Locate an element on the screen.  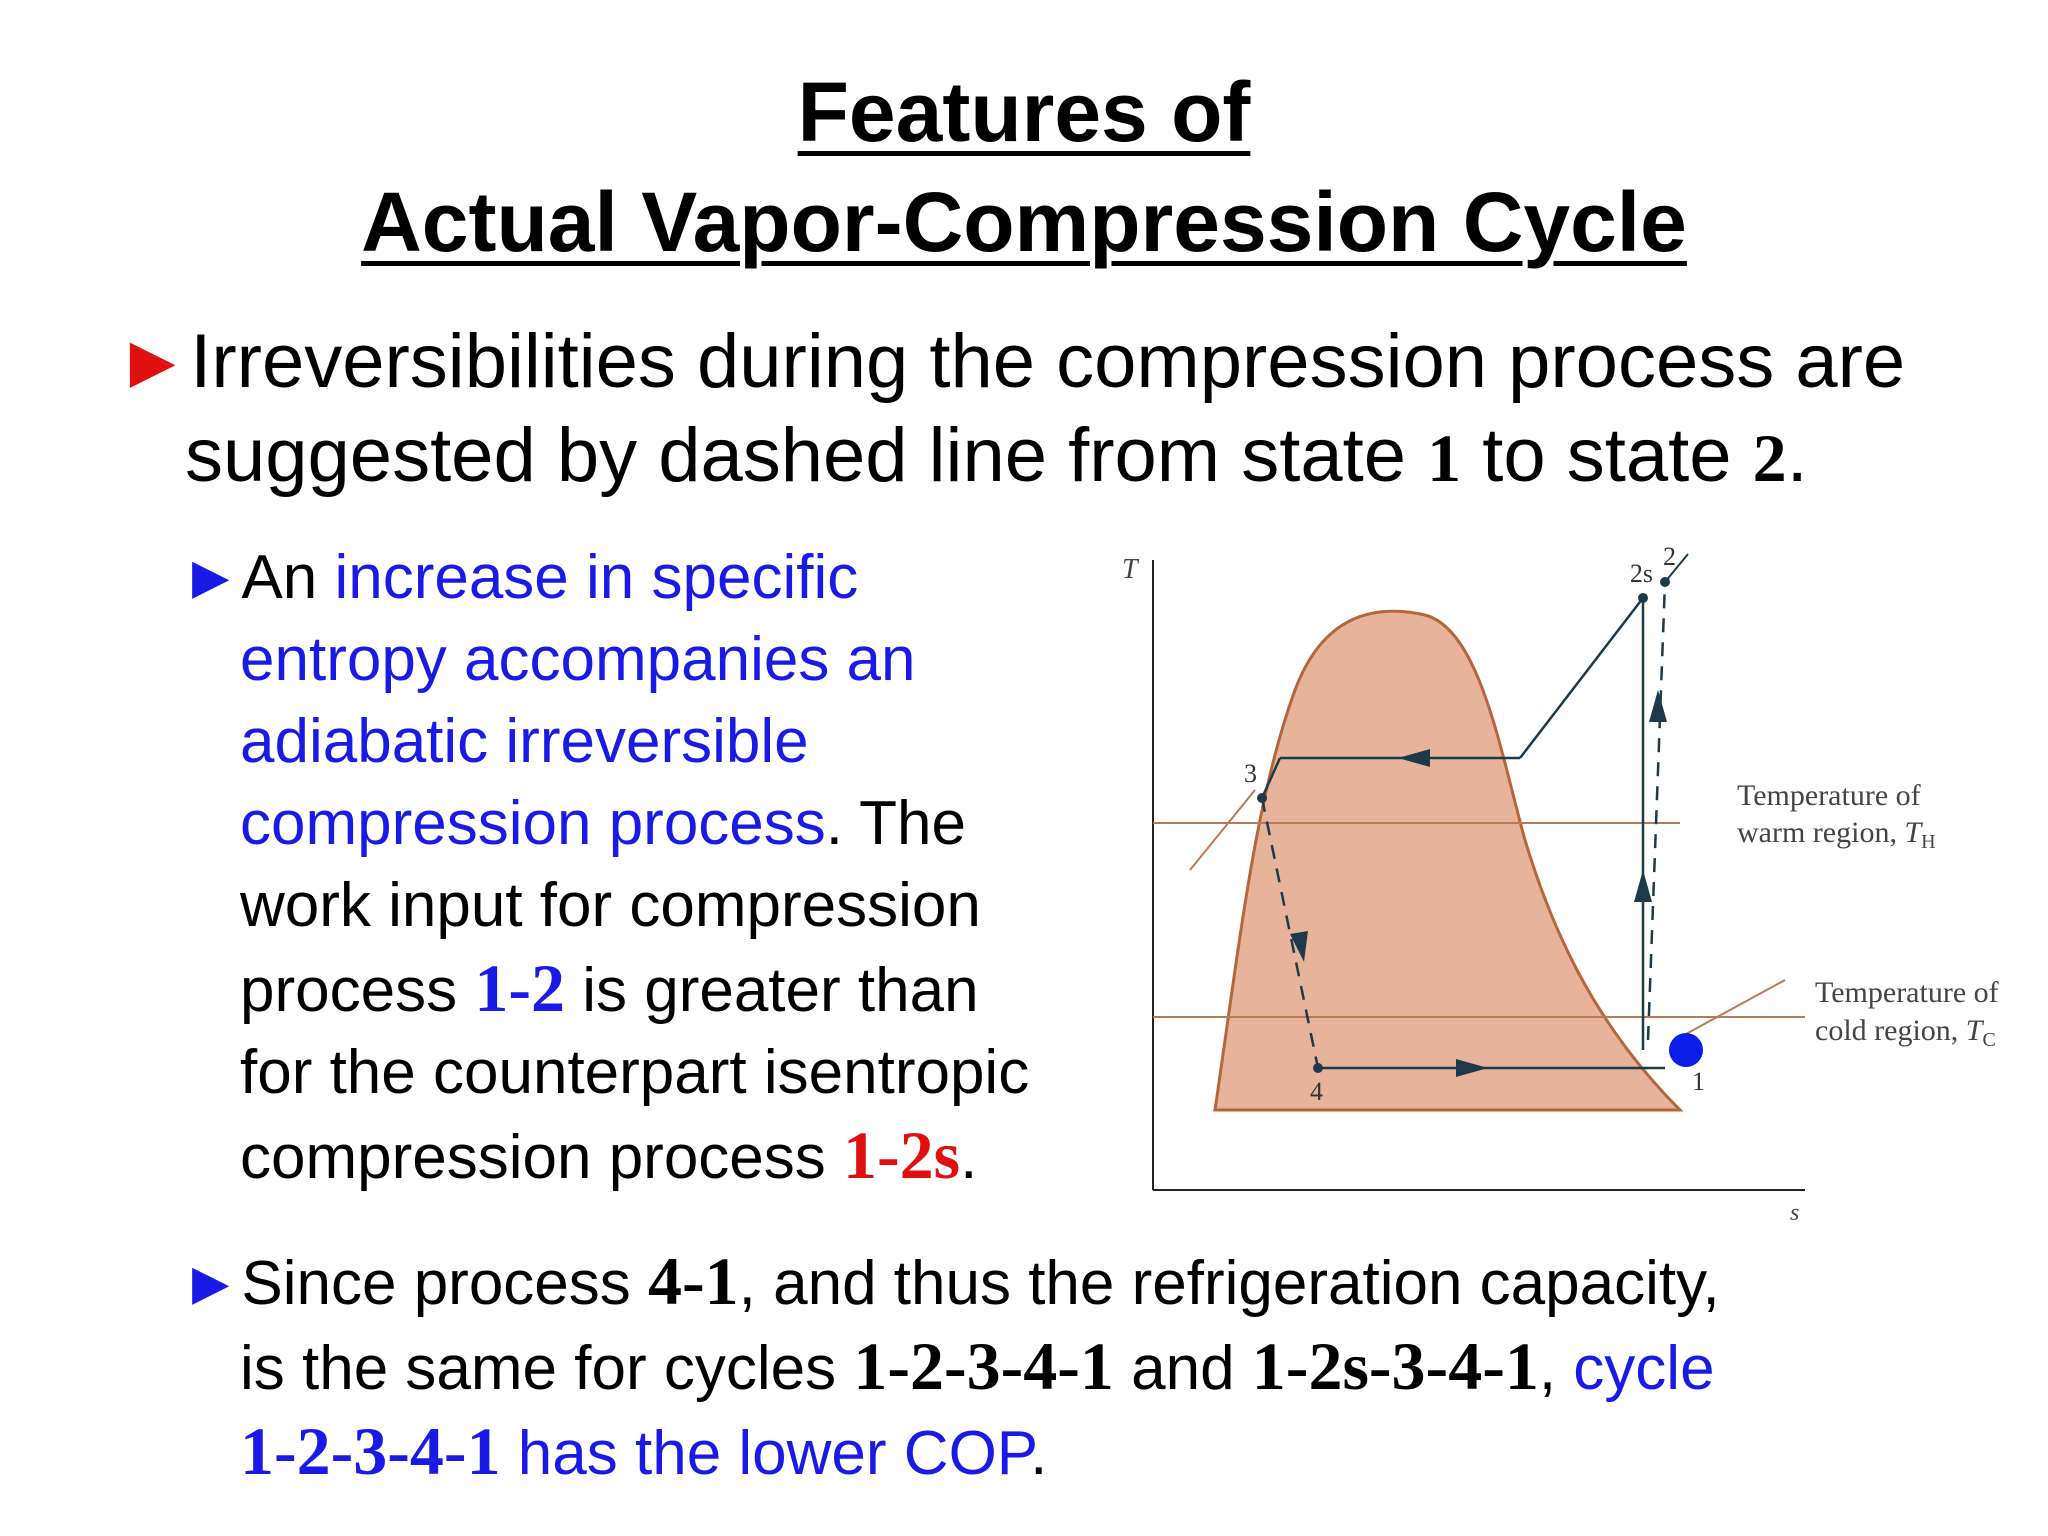
state-2-ref: 2 is located at coordinates (1769, 458).